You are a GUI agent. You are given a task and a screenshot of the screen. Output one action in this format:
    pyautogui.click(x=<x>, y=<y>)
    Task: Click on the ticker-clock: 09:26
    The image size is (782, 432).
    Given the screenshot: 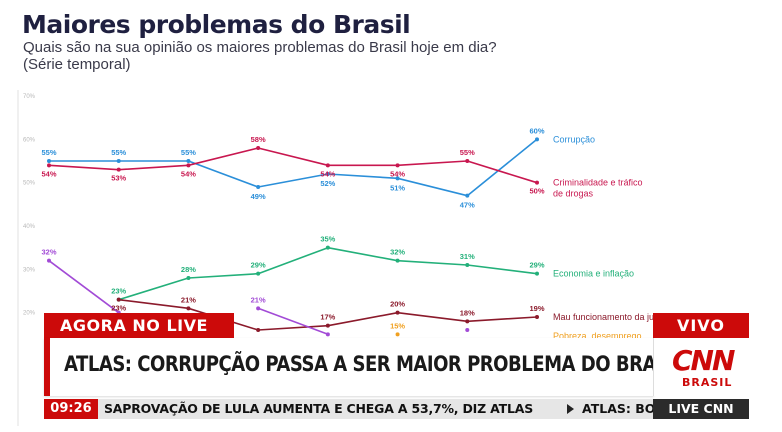 What is the action you would take?
    pyautogui.click(x=71, y=409)
    